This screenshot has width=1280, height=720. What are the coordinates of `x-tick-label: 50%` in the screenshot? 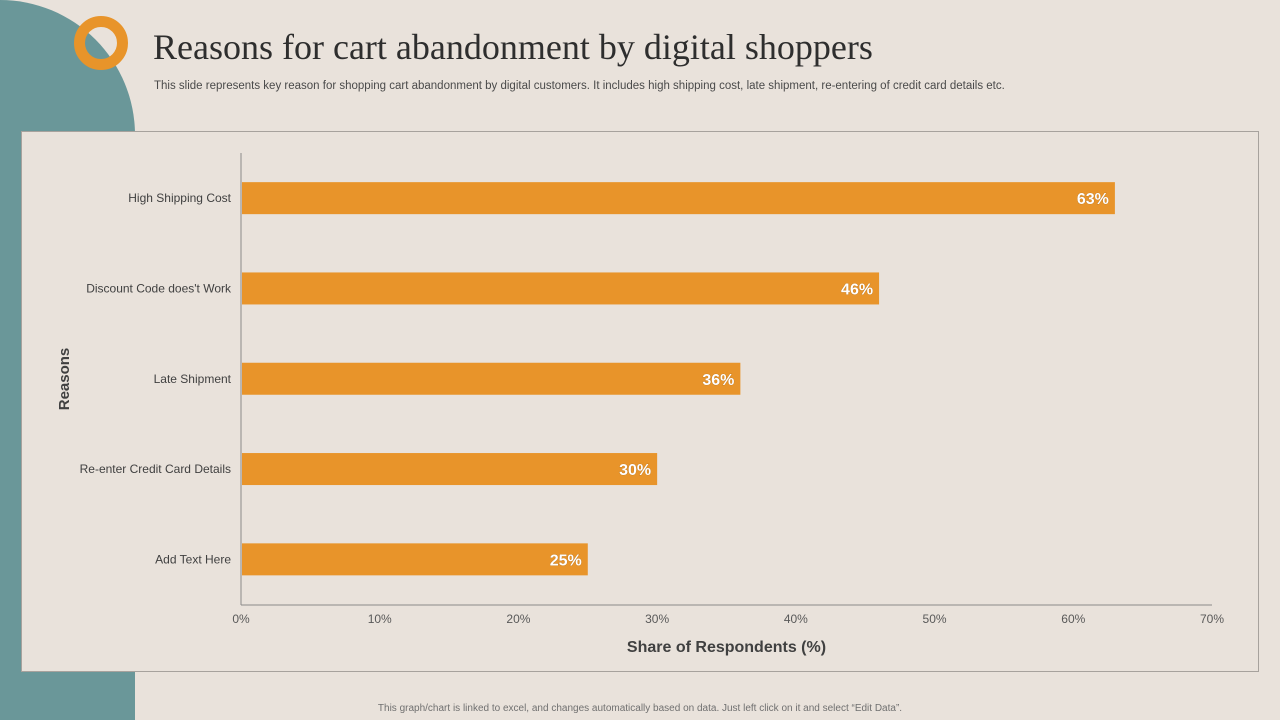 It's located at (935, 619).